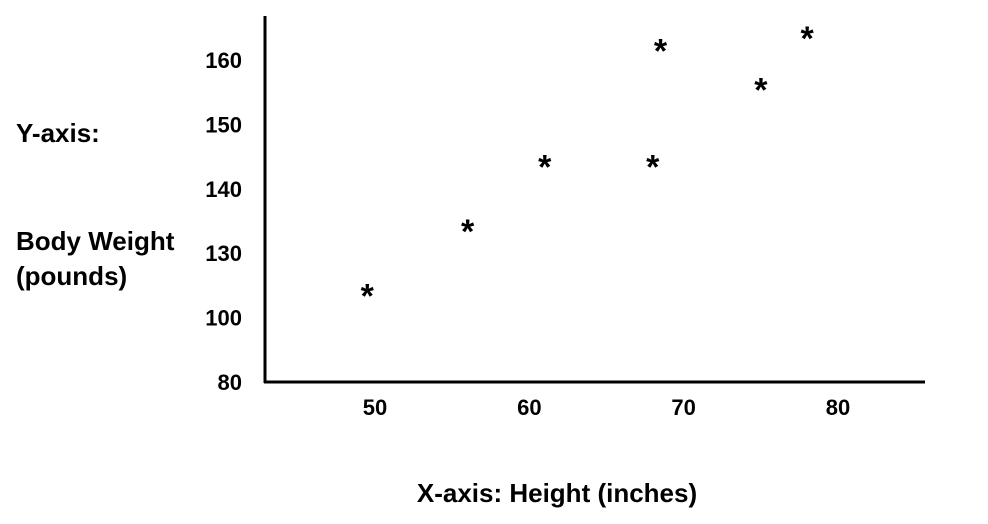  Describe the element at coordinates (557, 493) in the screenshot. I see `x-axis-label: X-axis: Height (inches)` at that location.